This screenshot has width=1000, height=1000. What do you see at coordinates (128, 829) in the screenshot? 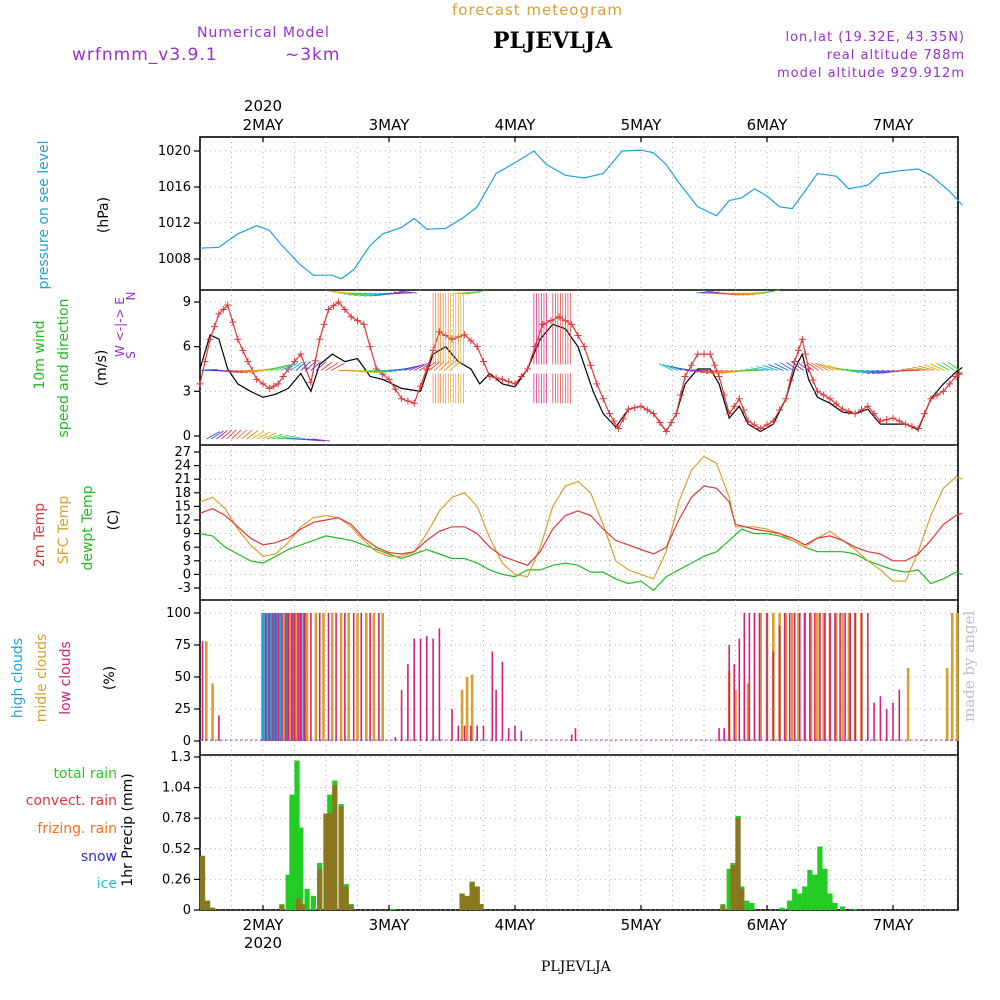
I see `precip-axis-label: 1hr Precip (mm)` at bounding box center [128, 829].